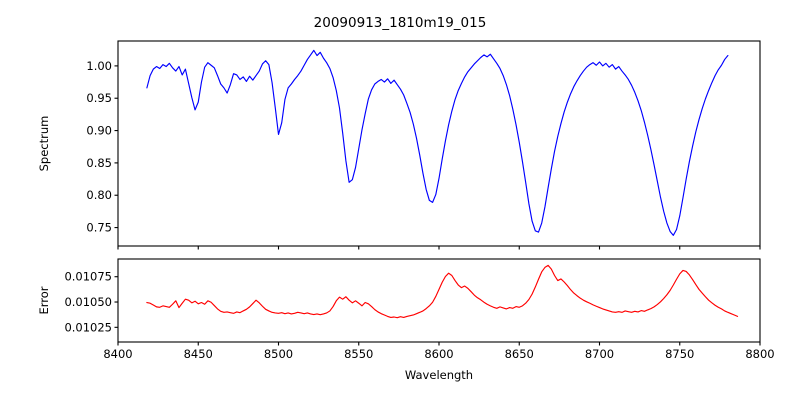 Image resolution: width=800 pixels, height=400 pixels. Describe the element at coordinates (519, 354) in the screenshot. I see `x-tick-label: 8650` at that location.